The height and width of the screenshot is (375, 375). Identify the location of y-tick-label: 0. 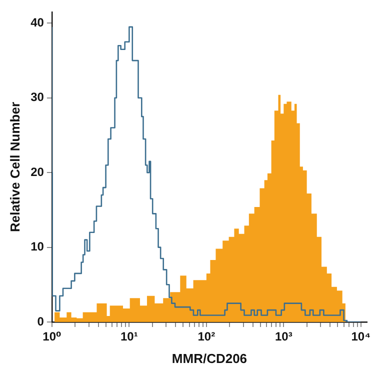
(40, 321).